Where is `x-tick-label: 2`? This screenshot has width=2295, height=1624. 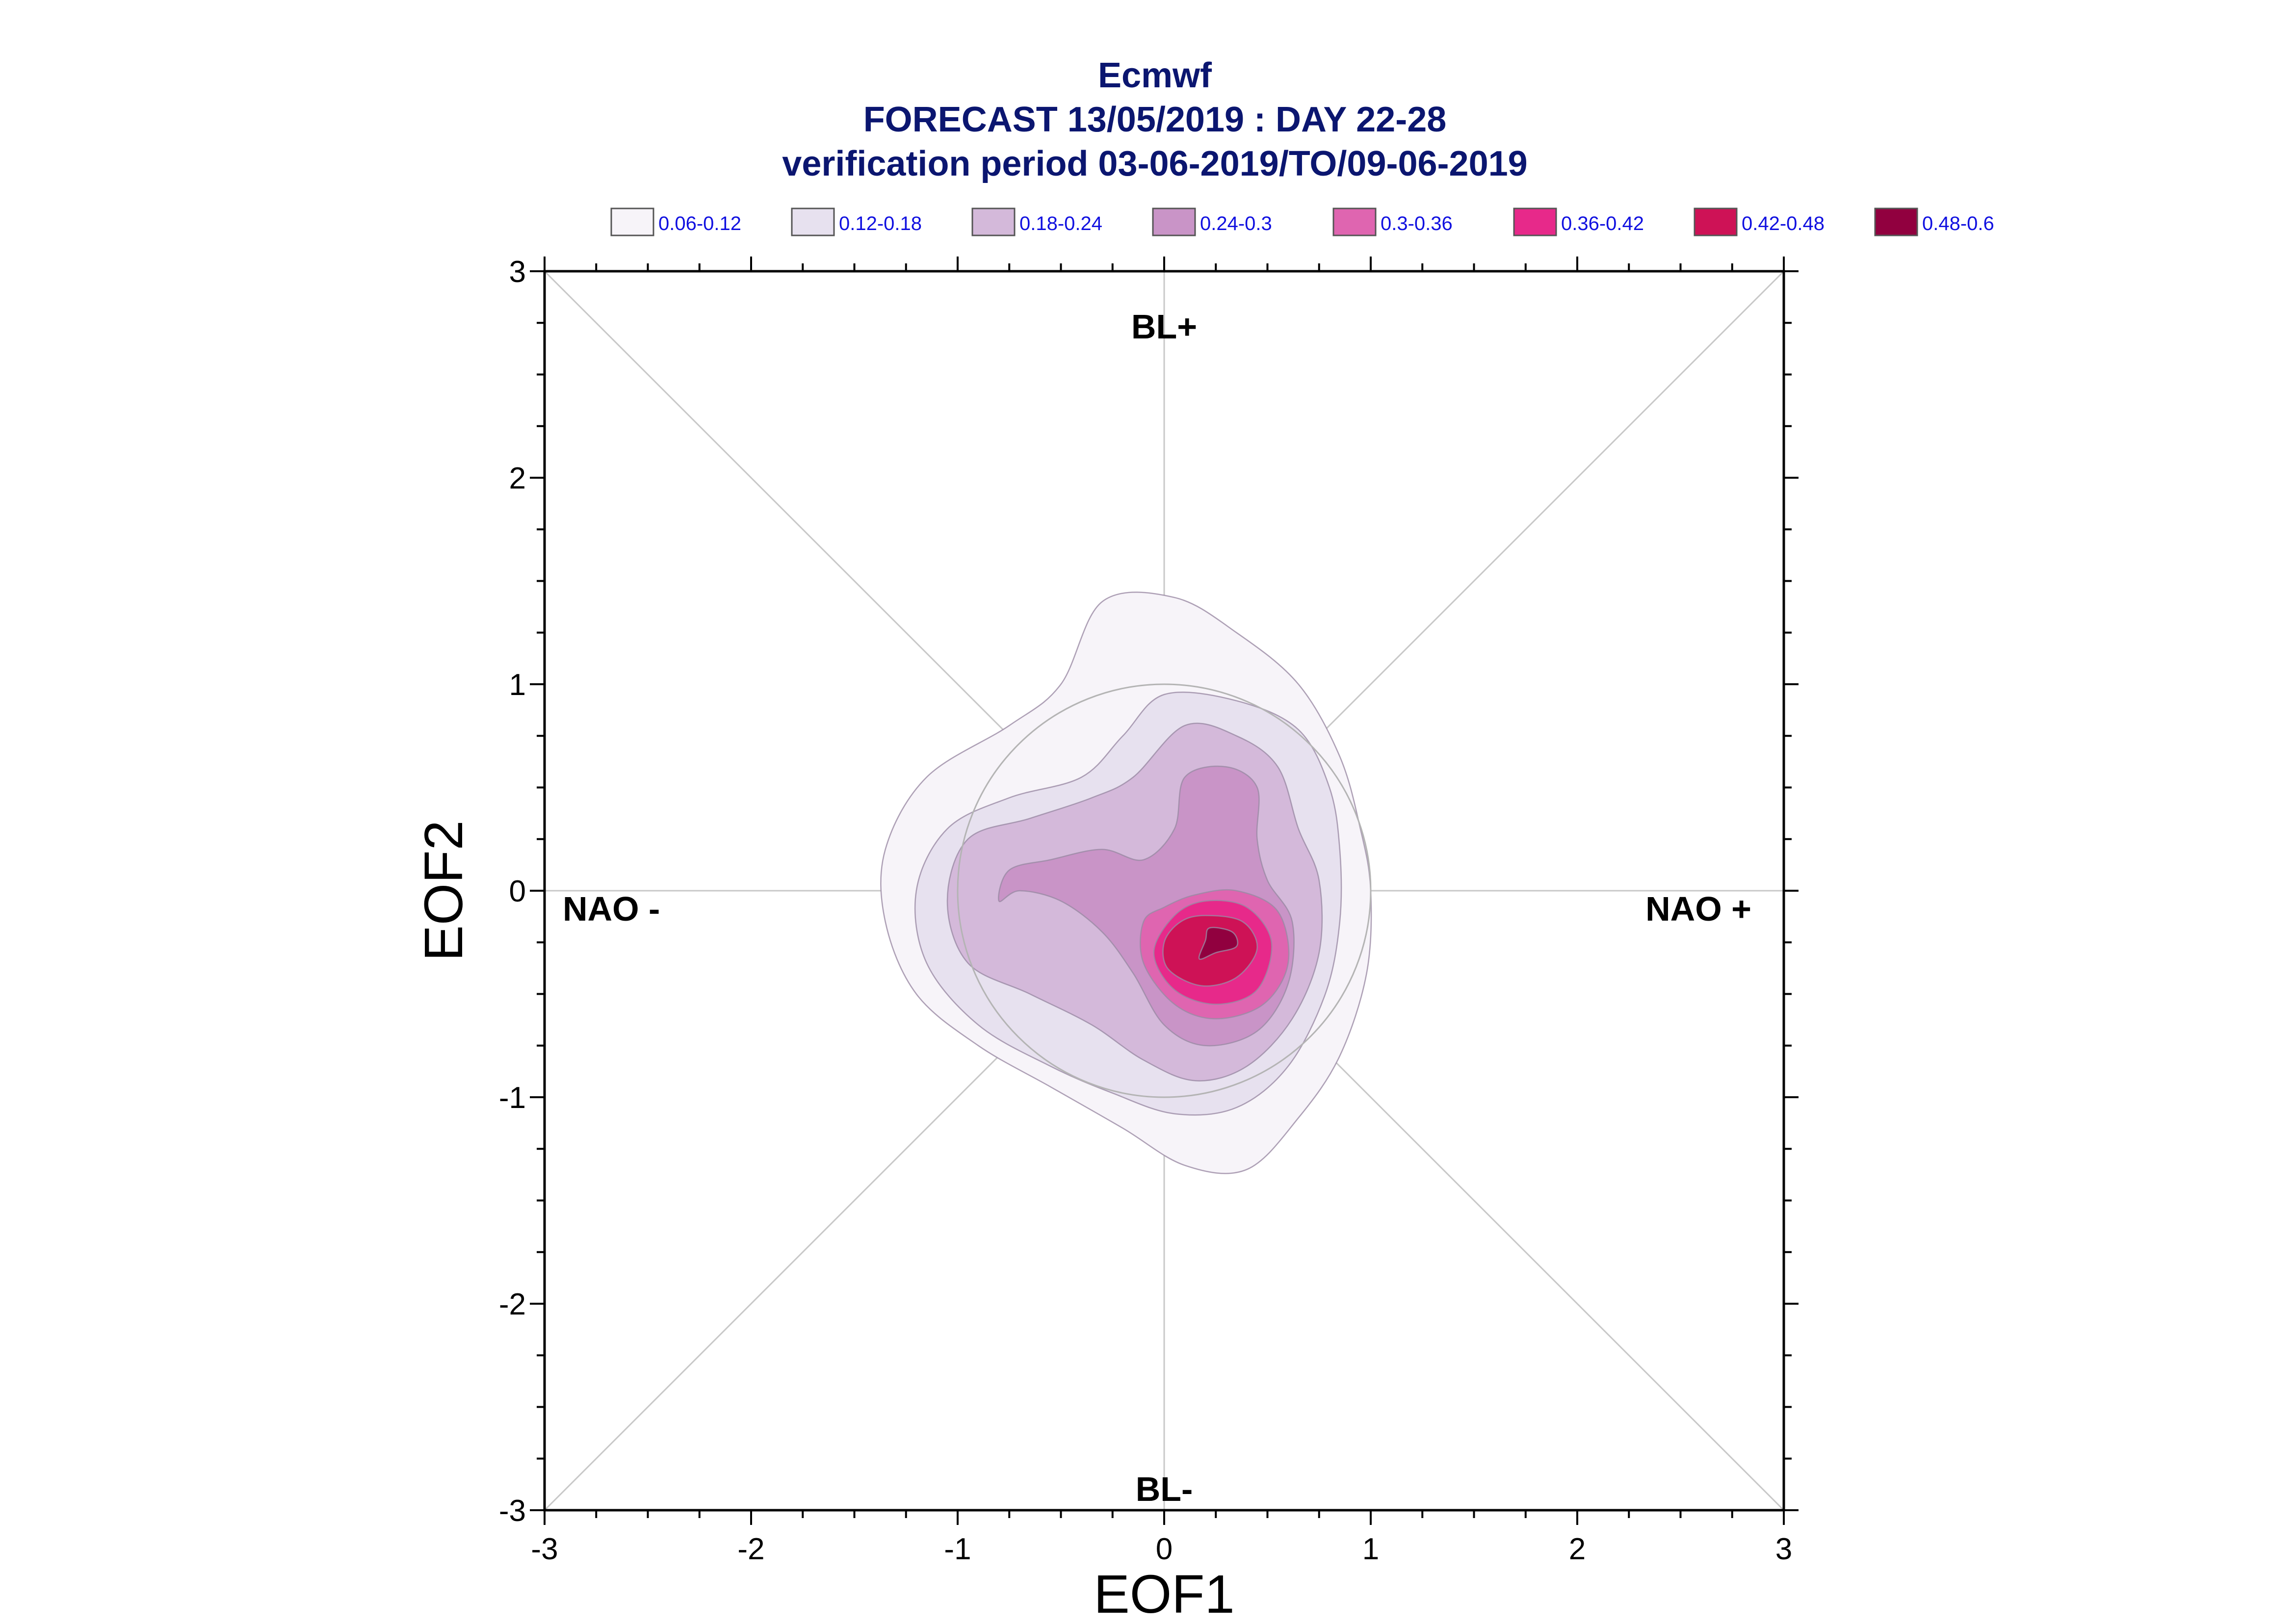
x-tick-label: 2 is located at coordinates (1578, 1549).